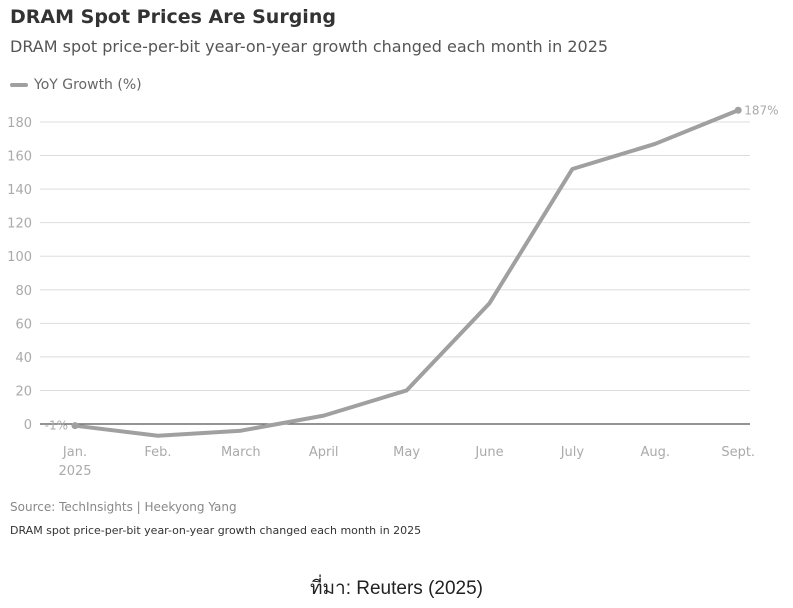 The width and height of the screenshot is (793, 608). Describe the element at coordinates (396, 588) in the screenshot. I see `credit-text: ที่มา: Reuters (2025)` at that location.